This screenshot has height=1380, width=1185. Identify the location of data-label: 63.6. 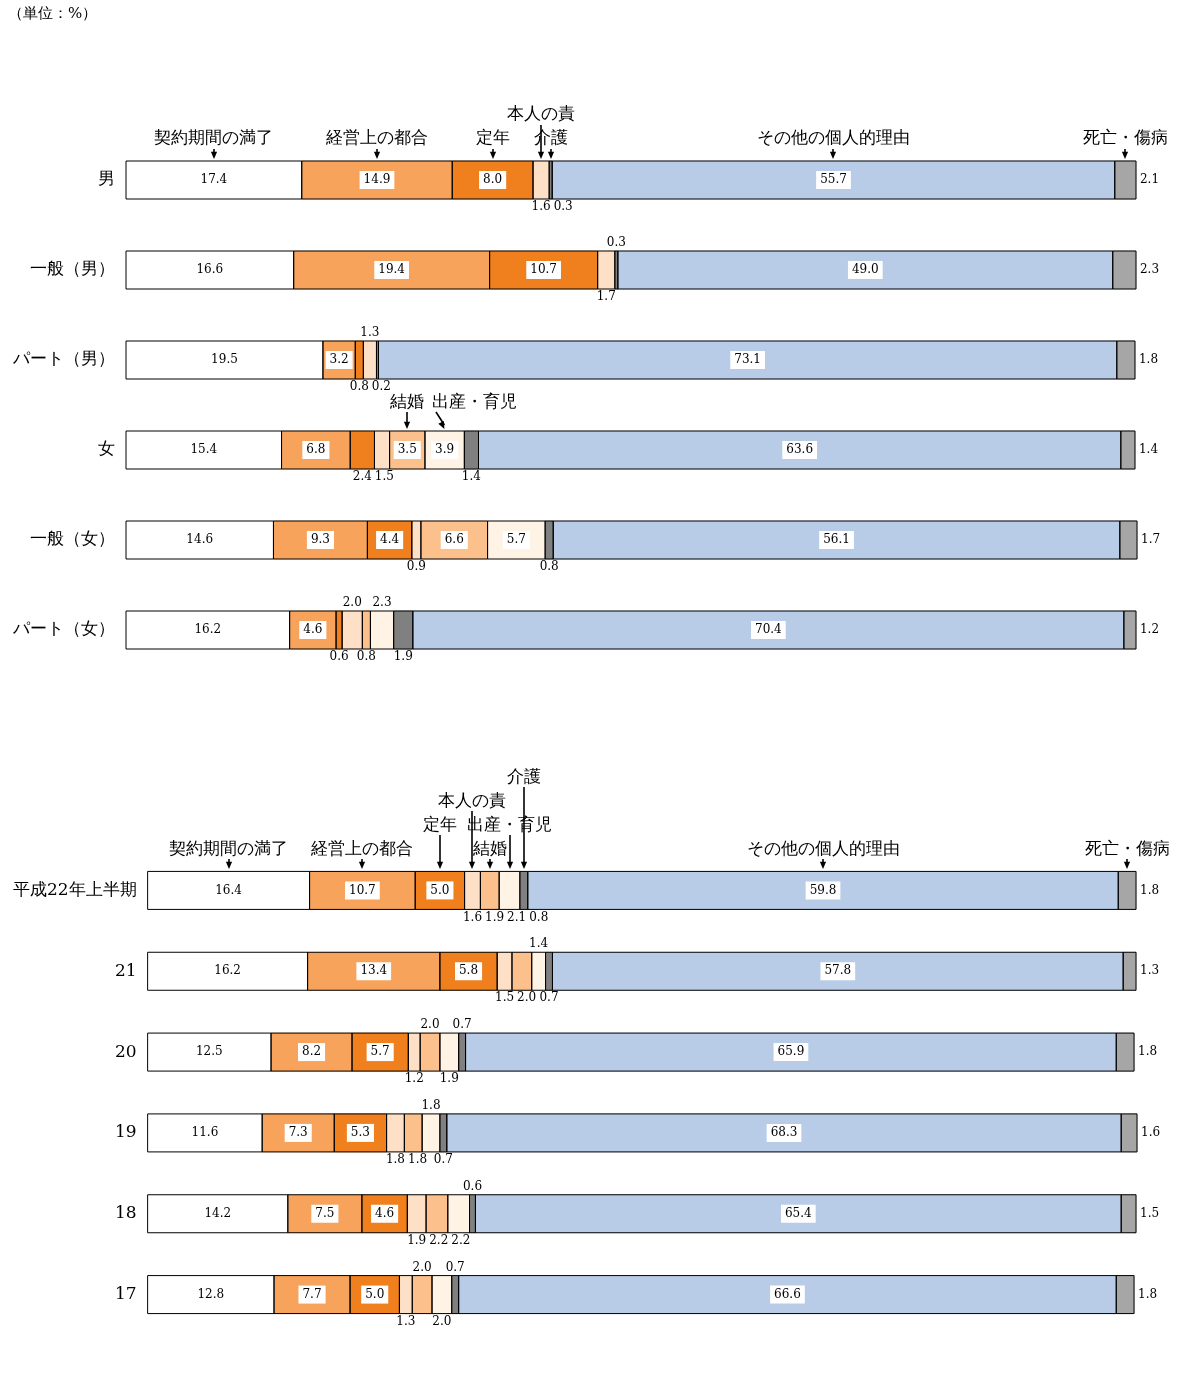
(800, 449).